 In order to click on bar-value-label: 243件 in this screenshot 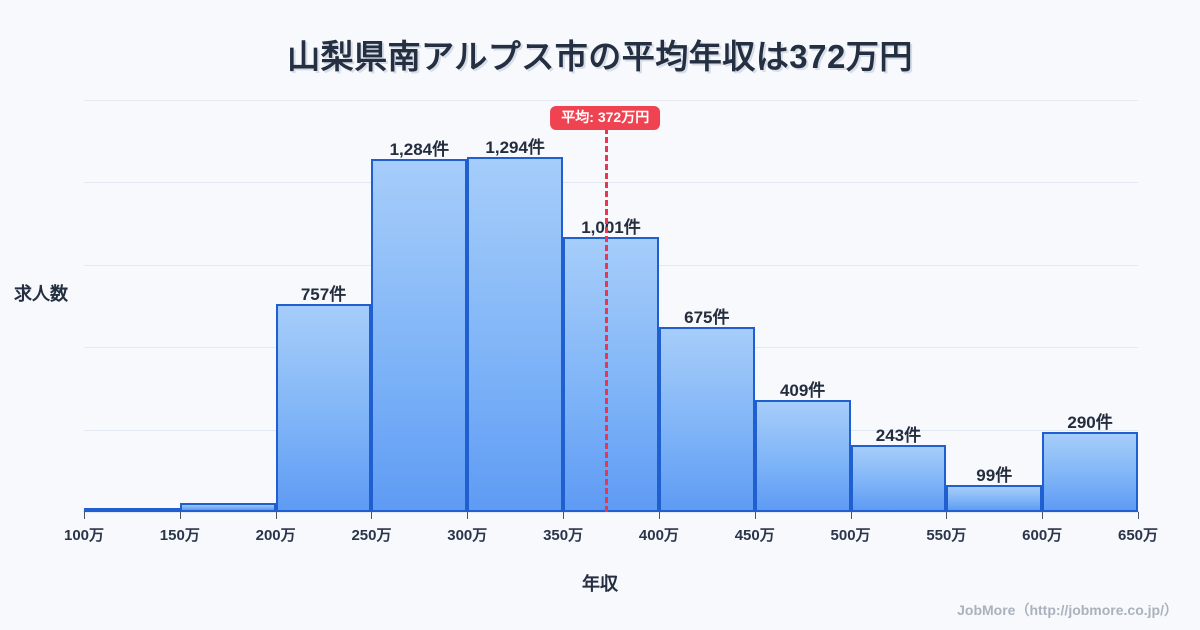, I will do `click(898, 436)`.